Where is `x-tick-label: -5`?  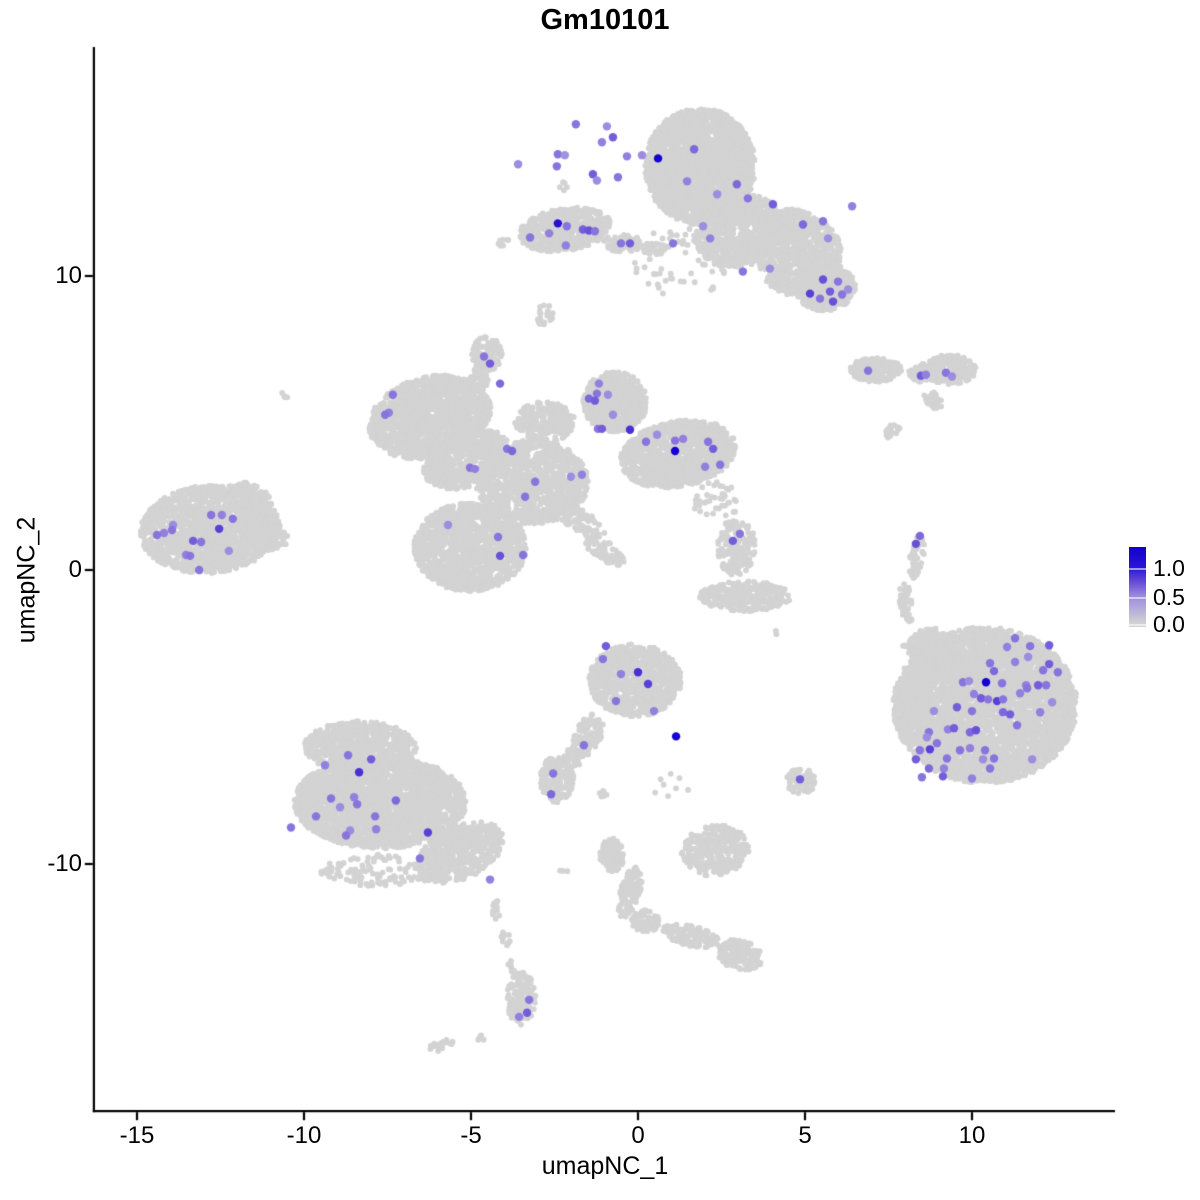 x-tick-label: -5 is located at coordinates (471, 1135).